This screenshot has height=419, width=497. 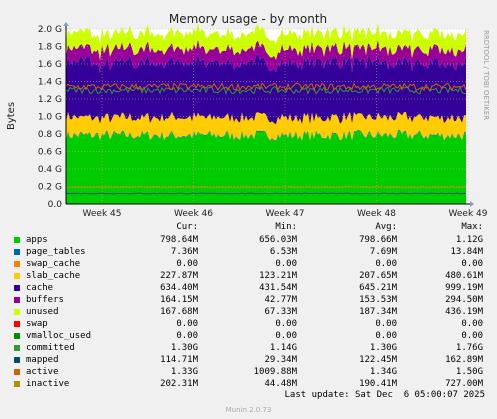 I want to click on y-axis-arrow-icon, so click(x=66, y=24).